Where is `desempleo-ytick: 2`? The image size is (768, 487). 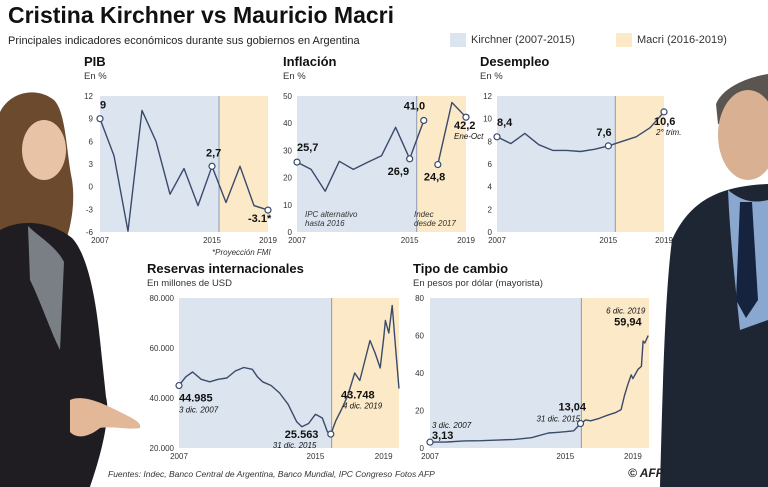
desempleo-ytick: 2 is located at coordinates (490, 209).